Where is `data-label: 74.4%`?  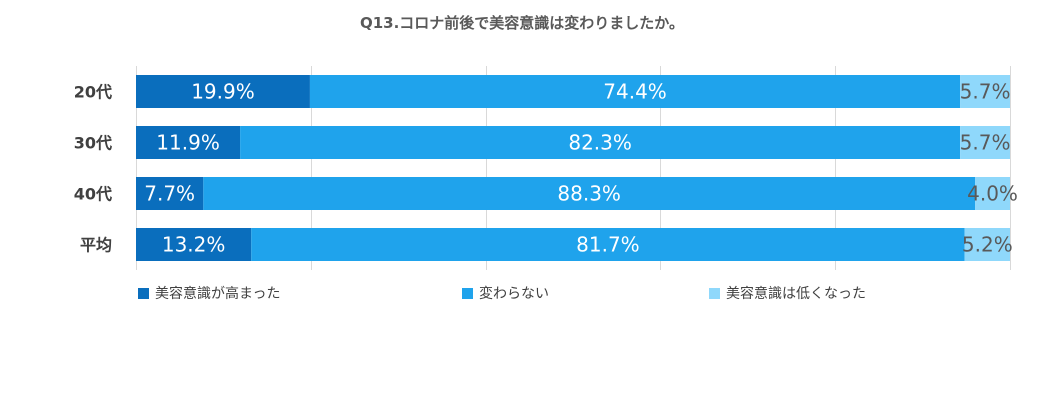
data-label: 74.4% is located at coordinates (635, 92).